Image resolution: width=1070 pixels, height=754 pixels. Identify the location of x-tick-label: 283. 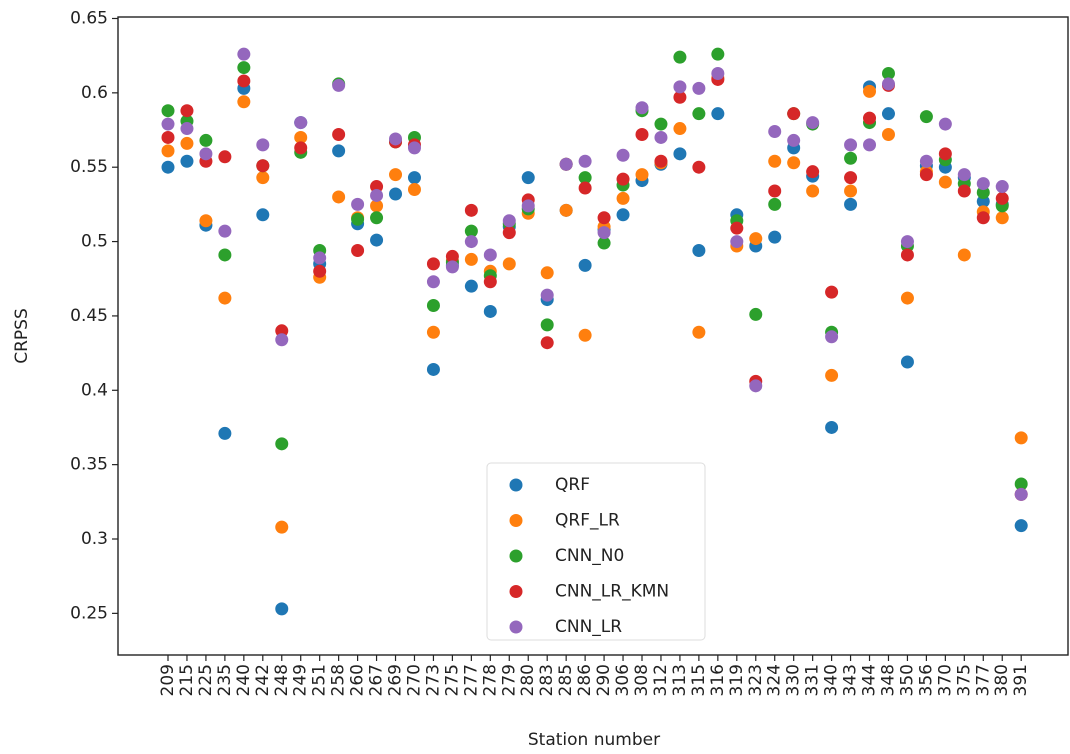
(547, 680).